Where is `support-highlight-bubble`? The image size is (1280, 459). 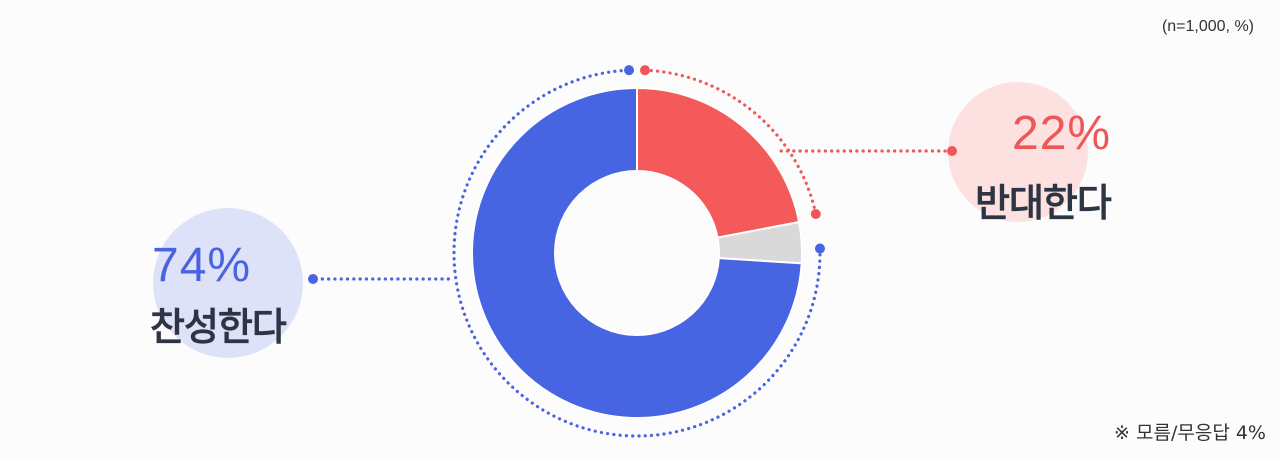 support-highlight-bubble is located at coordinates (228, 283).